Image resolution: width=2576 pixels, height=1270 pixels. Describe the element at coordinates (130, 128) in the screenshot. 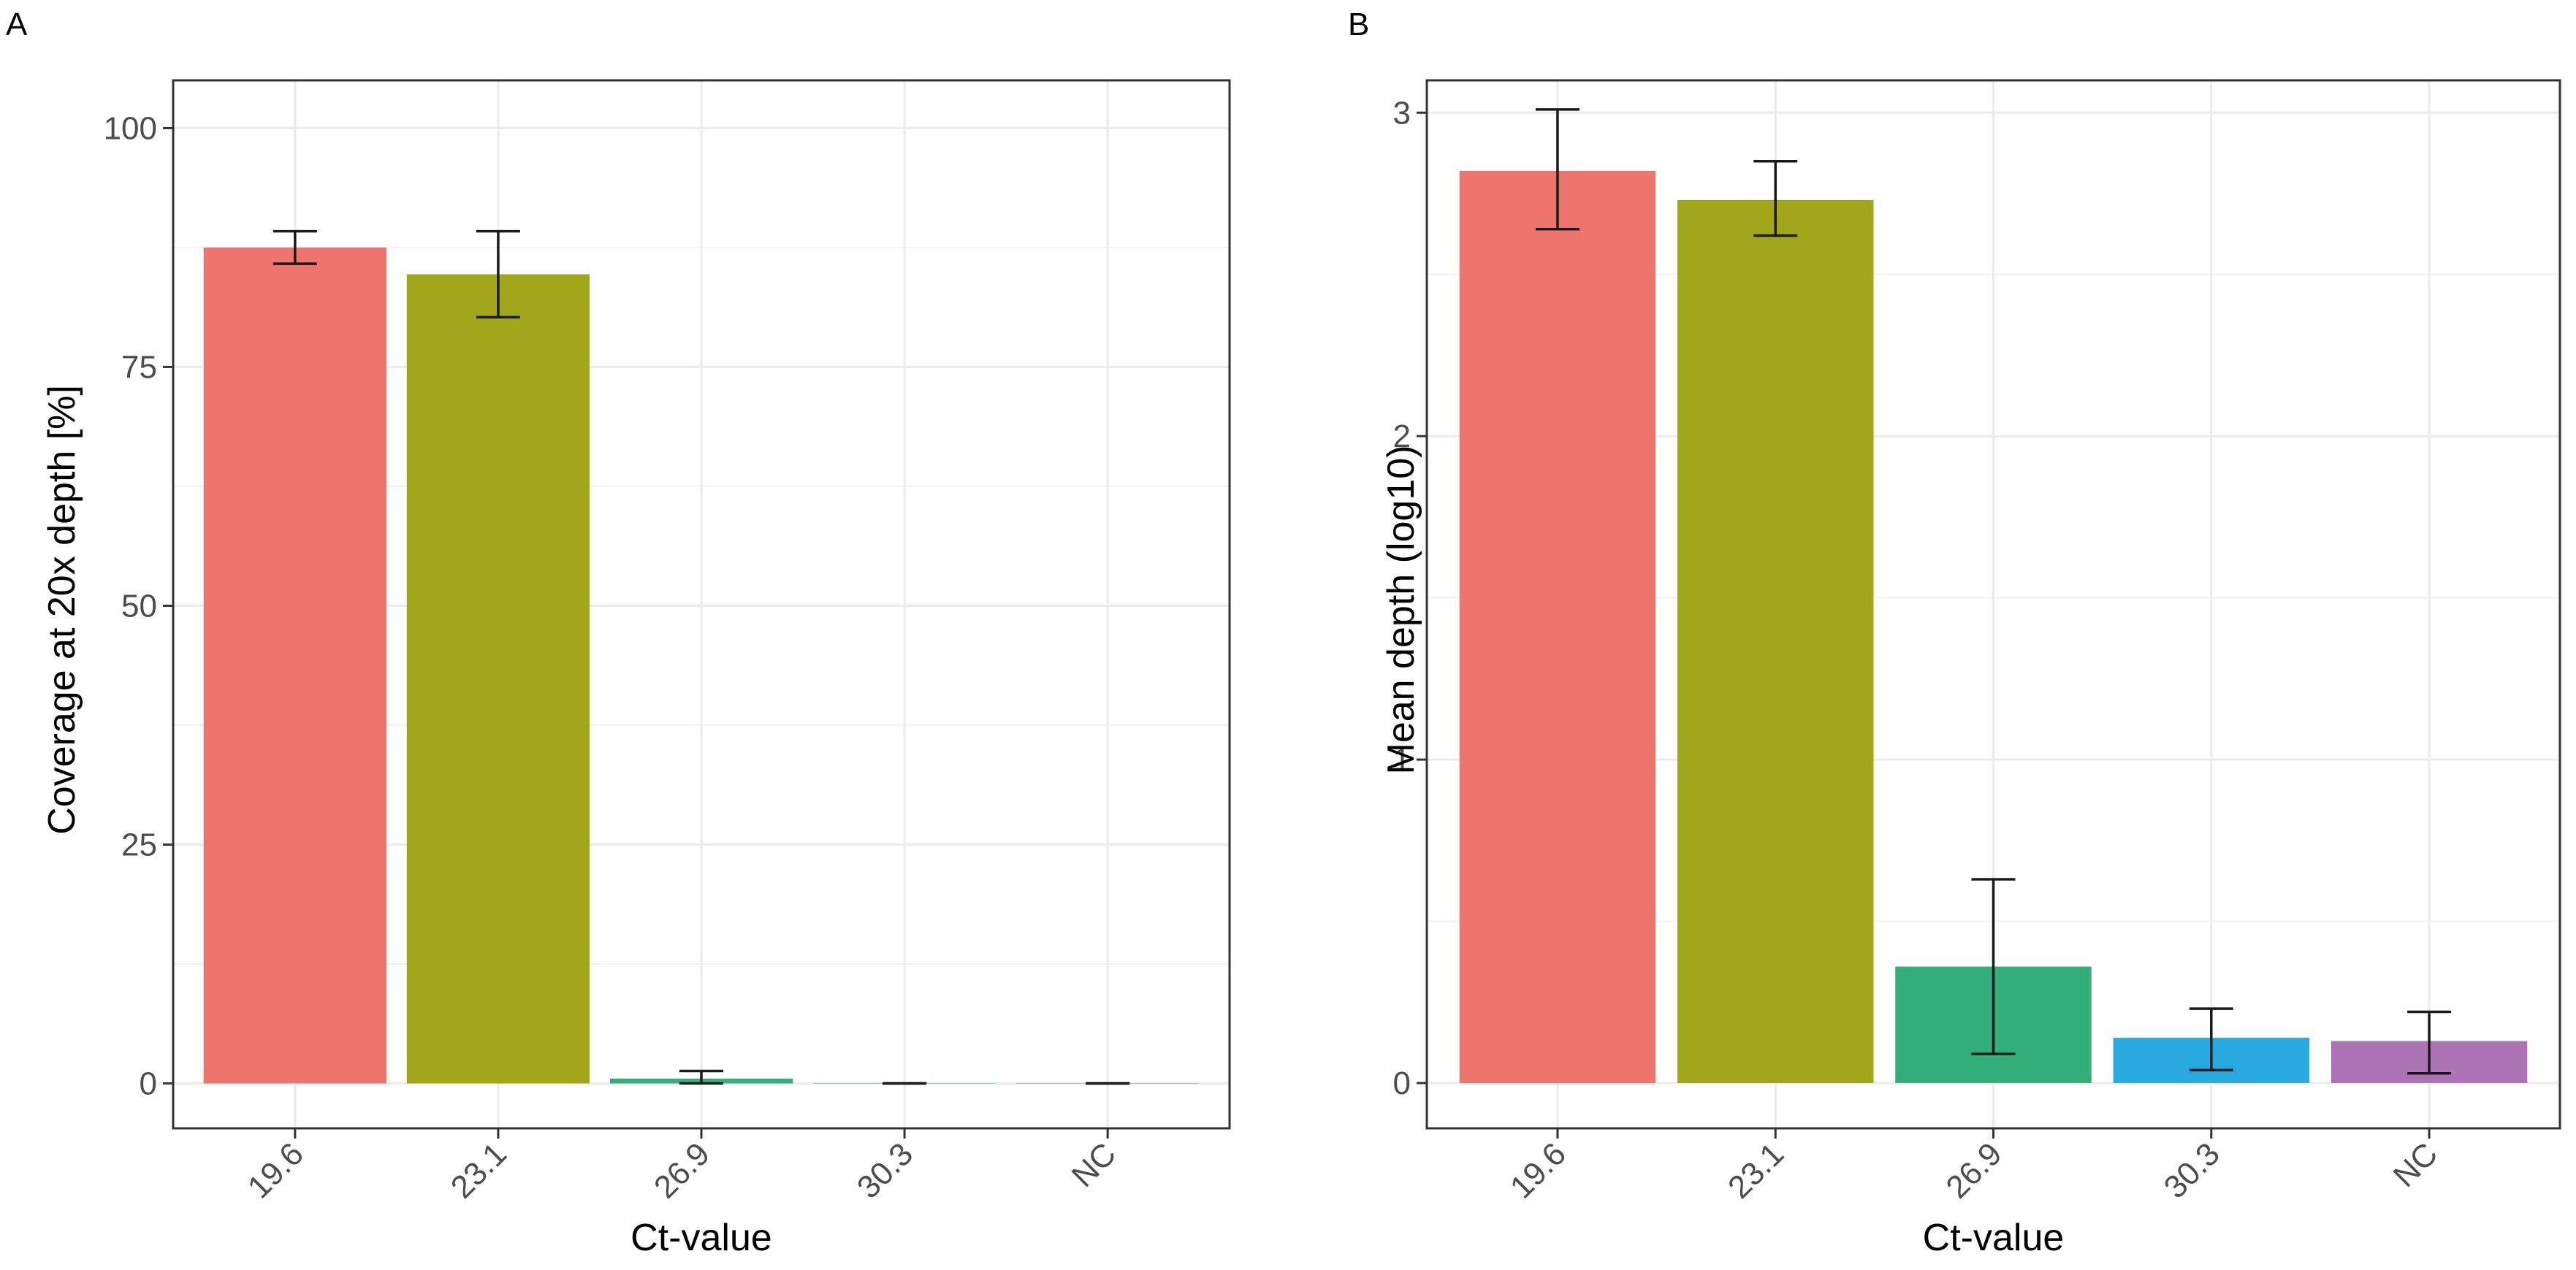

I see `y-tick-label: 100` at that location.